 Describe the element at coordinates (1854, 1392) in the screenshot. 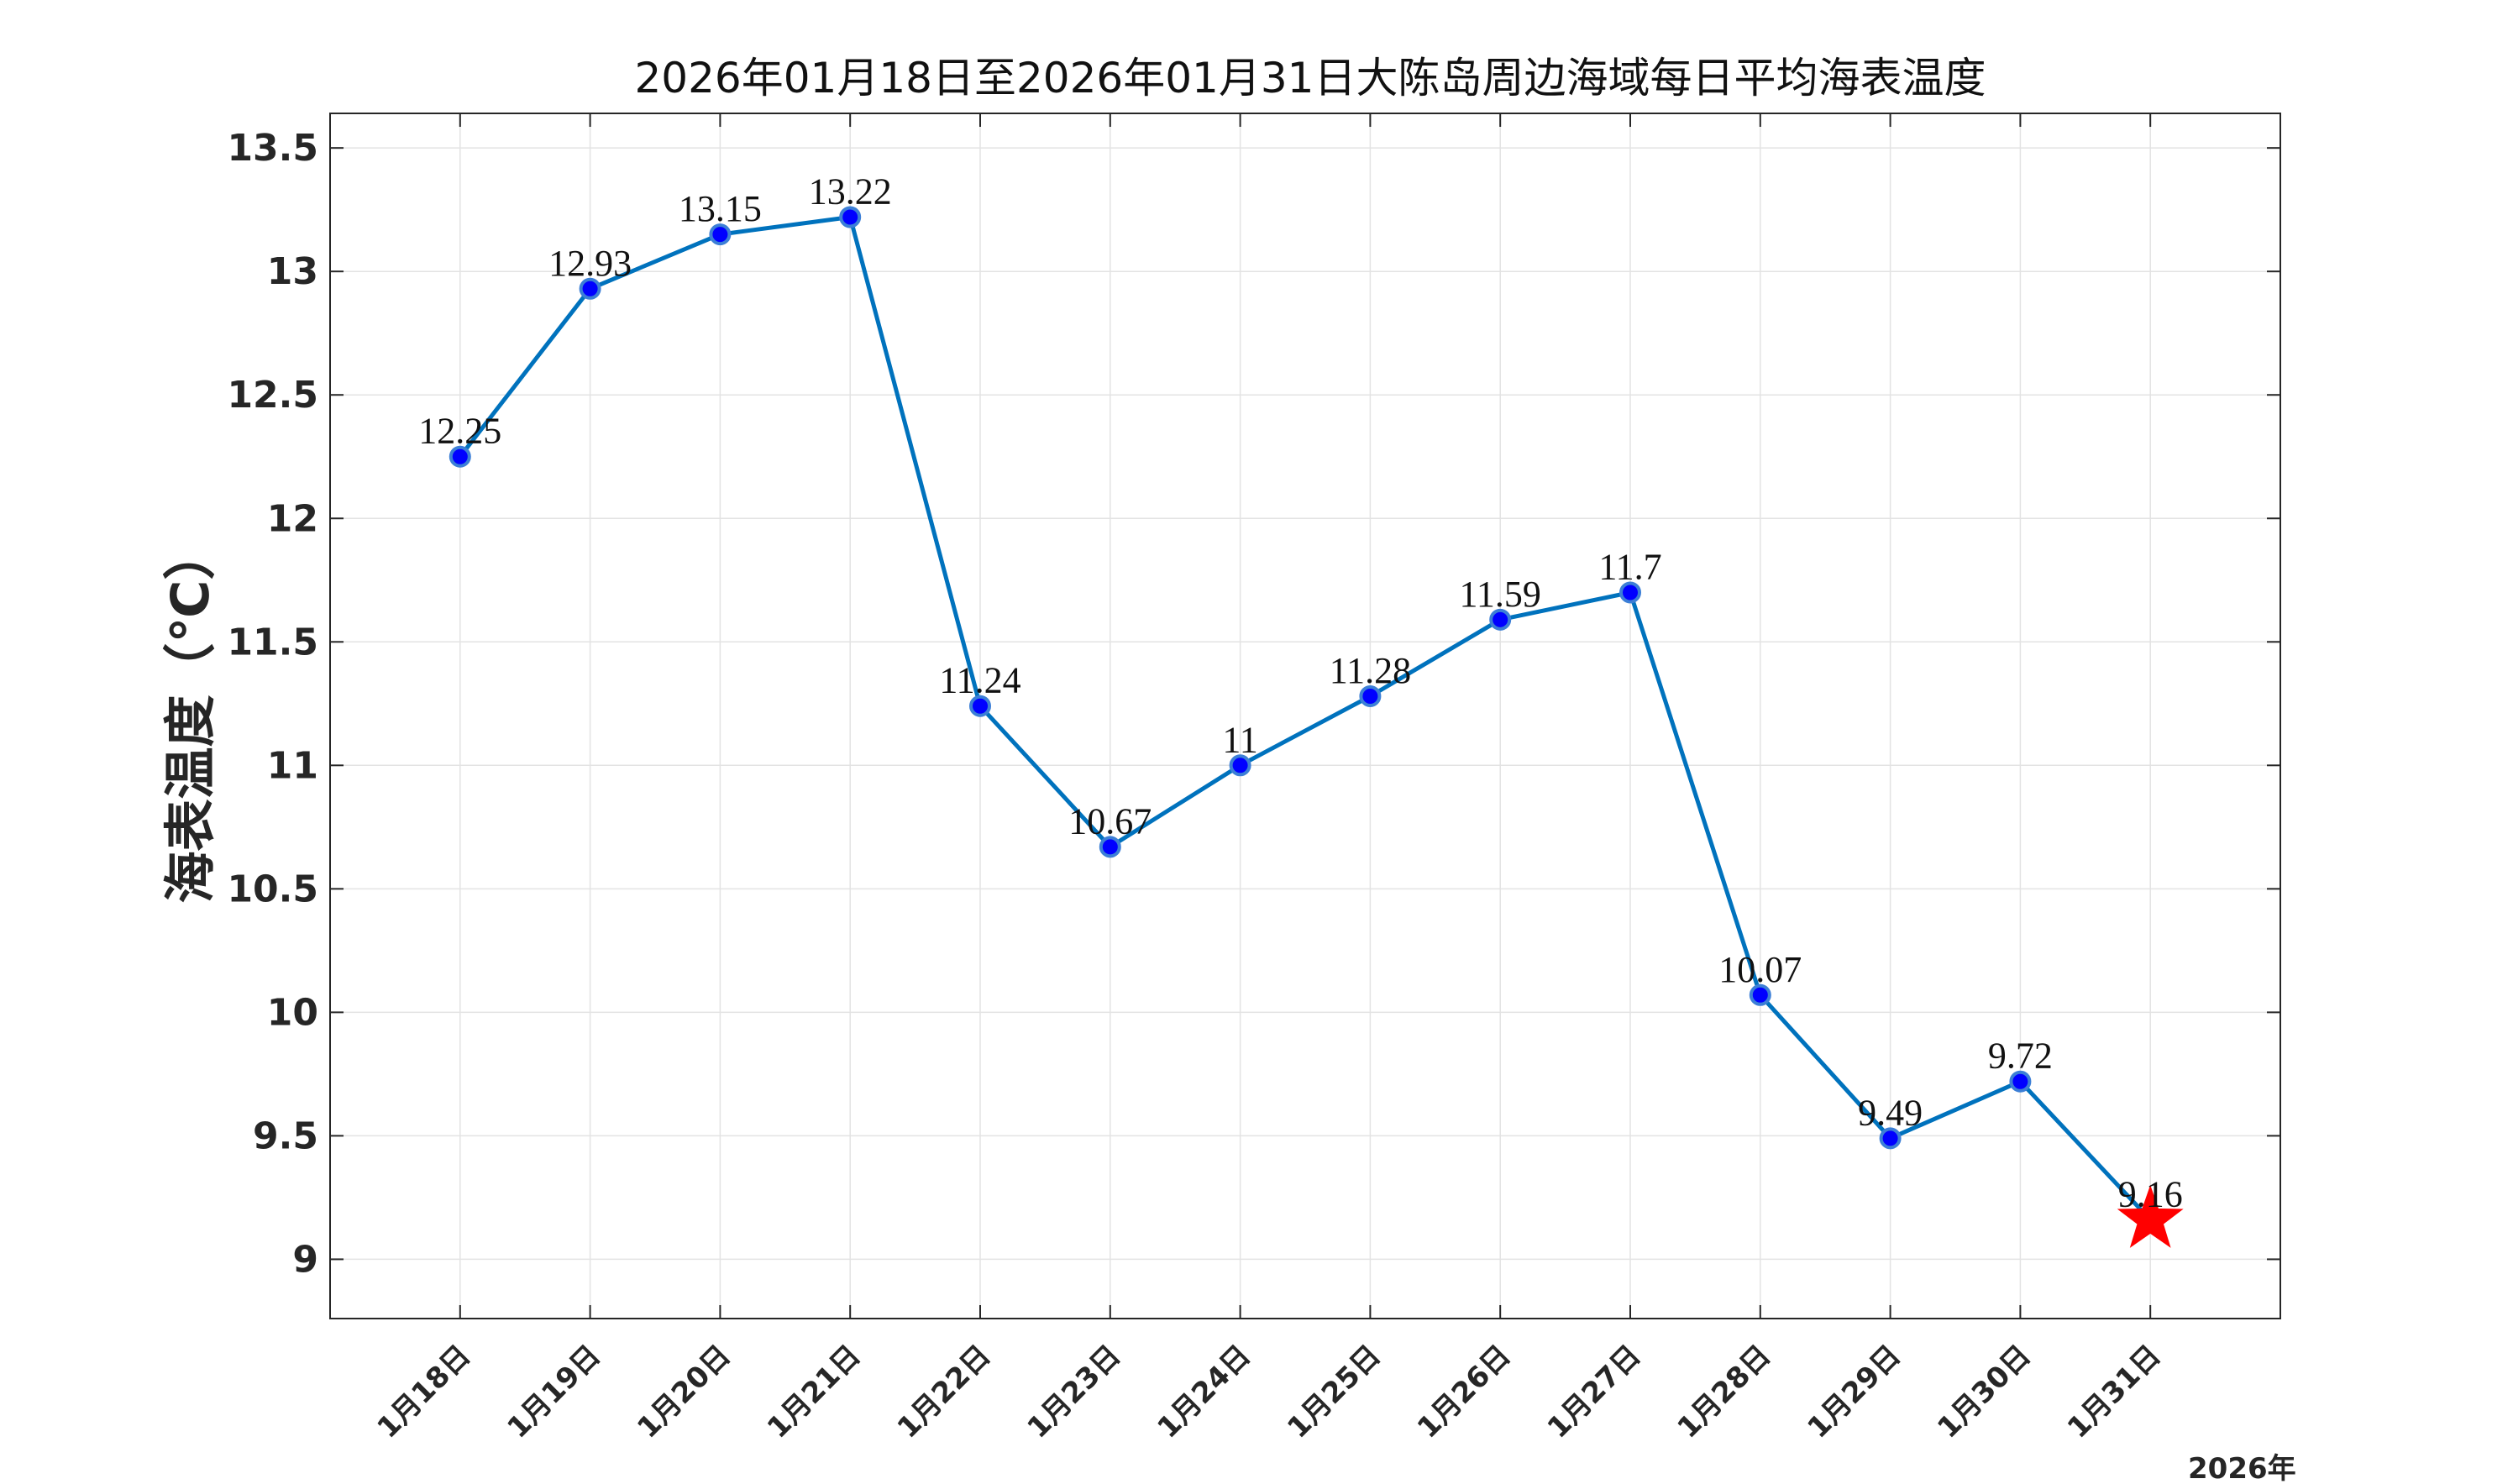

I see `x-tick-label: 1月29日` at that location.